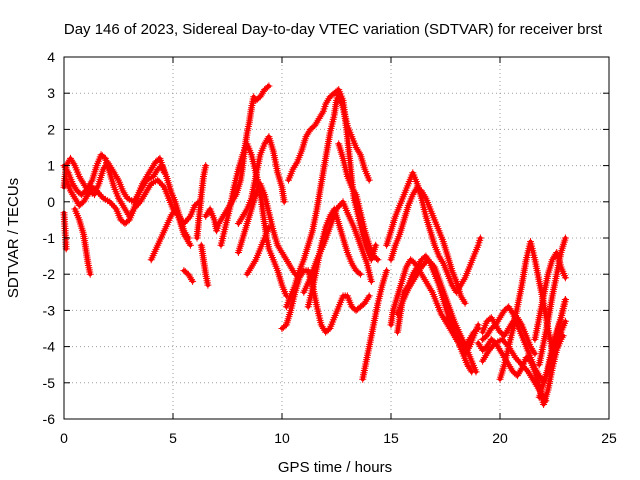 Image resolution: width=640 pixels, height=480 pixels. Describe the element at coordinates (49, 347) in the screenshot. I see `y-tick-label: -4` at that location.